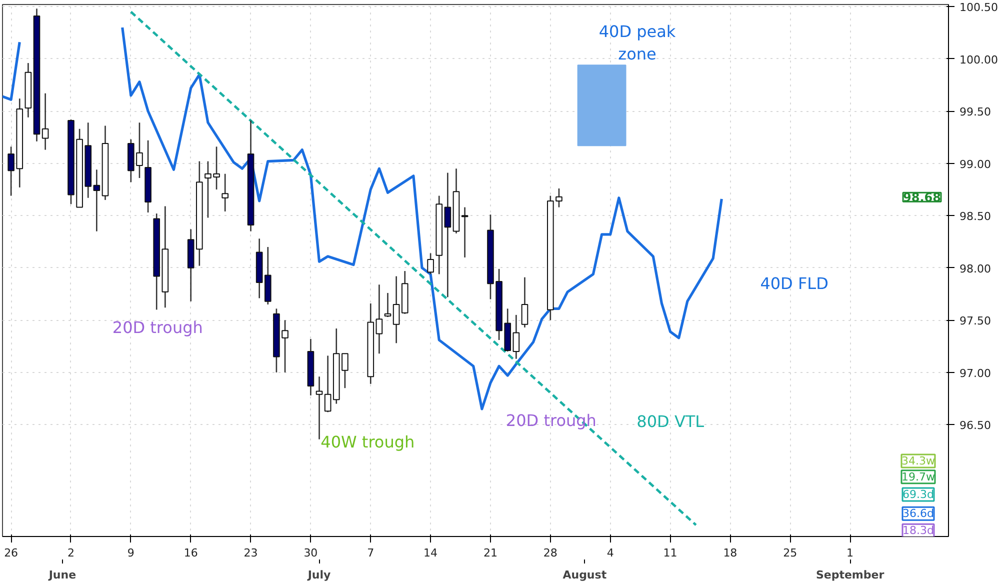 This screenshot has width=1000, height=584. I want to click on annotation: 40D FLD, so click(794, 283).